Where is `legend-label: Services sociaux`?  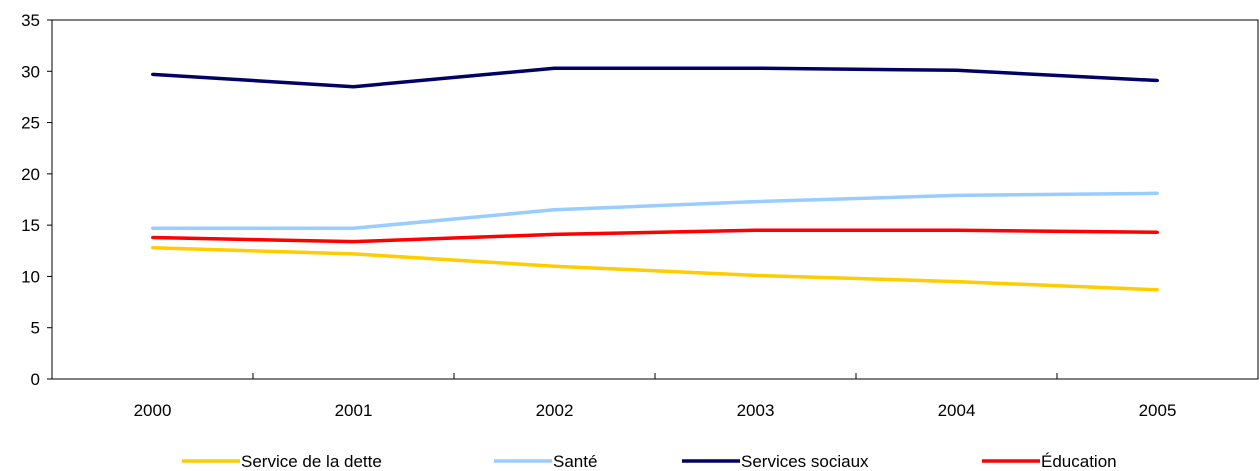 legend-label: Services sociaux is located at coordinates (805, 461).